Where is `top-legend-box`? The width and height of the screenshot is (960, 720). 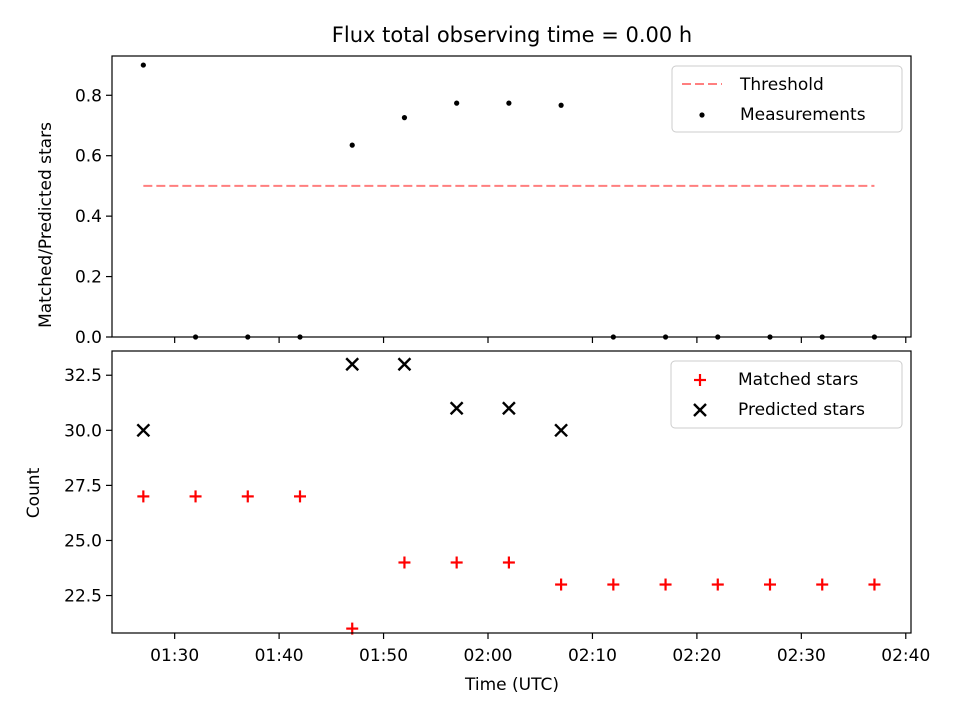
top-legend-box is located at coordinates (787, 99).